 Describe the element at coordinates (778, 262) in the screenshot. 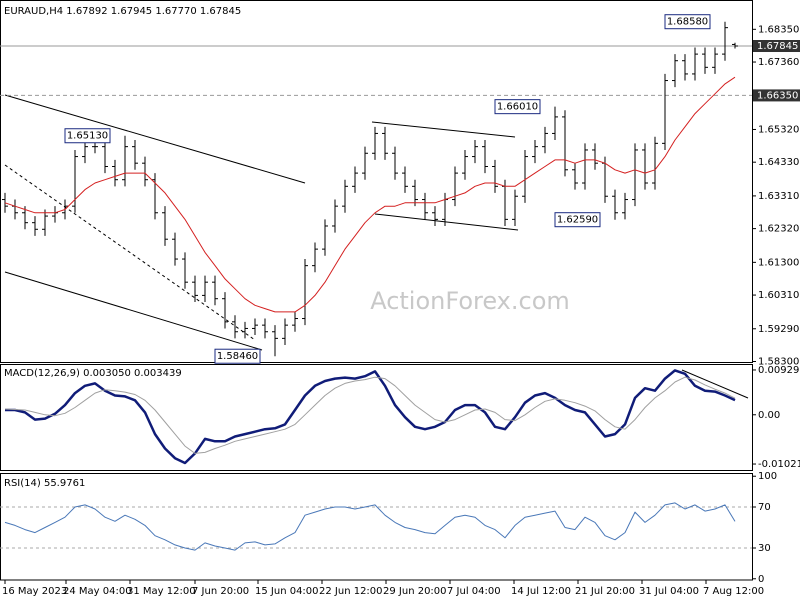

I see `y-tick-label: 1.61300` at that location.